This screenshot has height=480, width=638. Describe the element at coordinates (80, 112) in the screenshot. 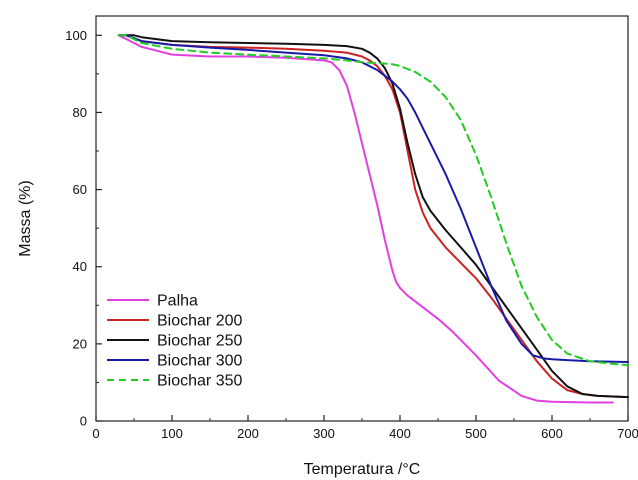

I see `y-tick-label: 80` at that location.